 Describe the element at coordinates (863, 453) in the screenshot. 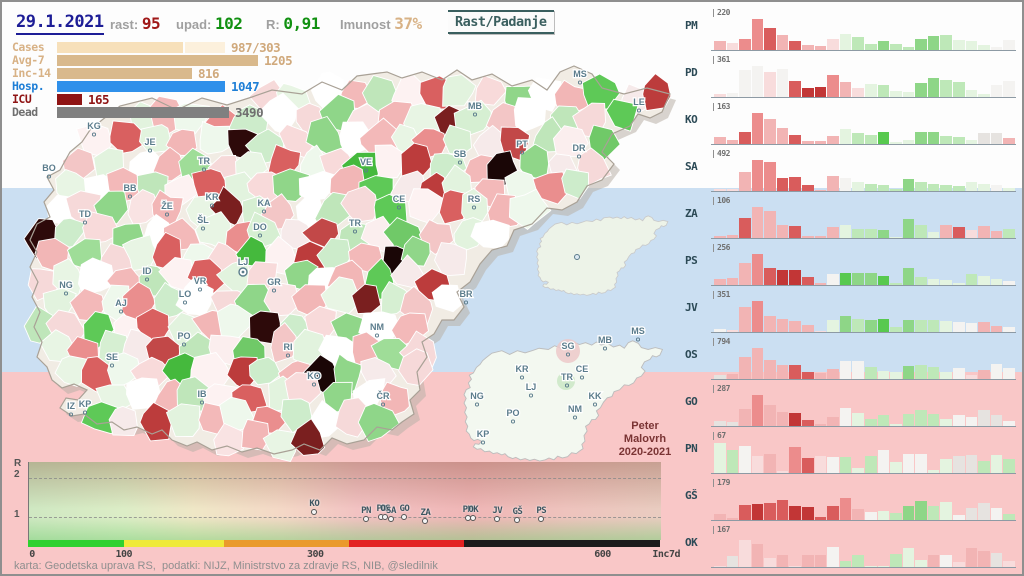

I see `region-weekly-bar-chart: 67` at that location.